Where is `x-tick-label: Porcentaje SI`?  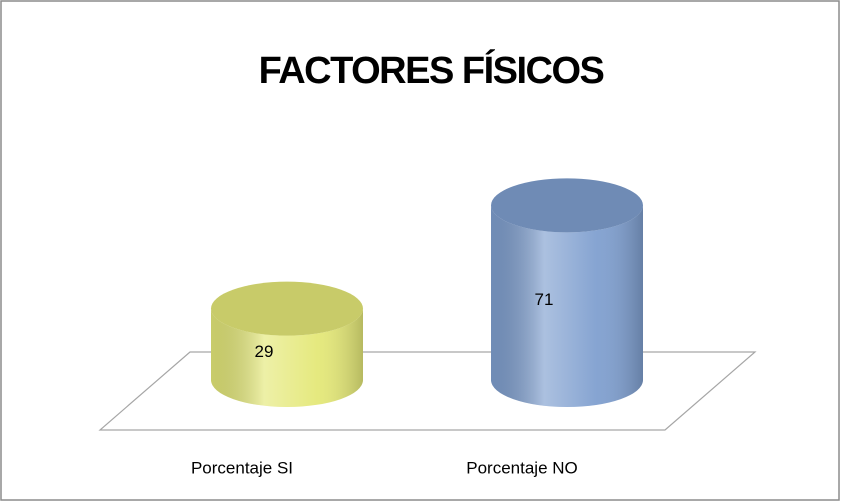
x-tick-label: Porcentaje SI is located at coordinates (242, 467).